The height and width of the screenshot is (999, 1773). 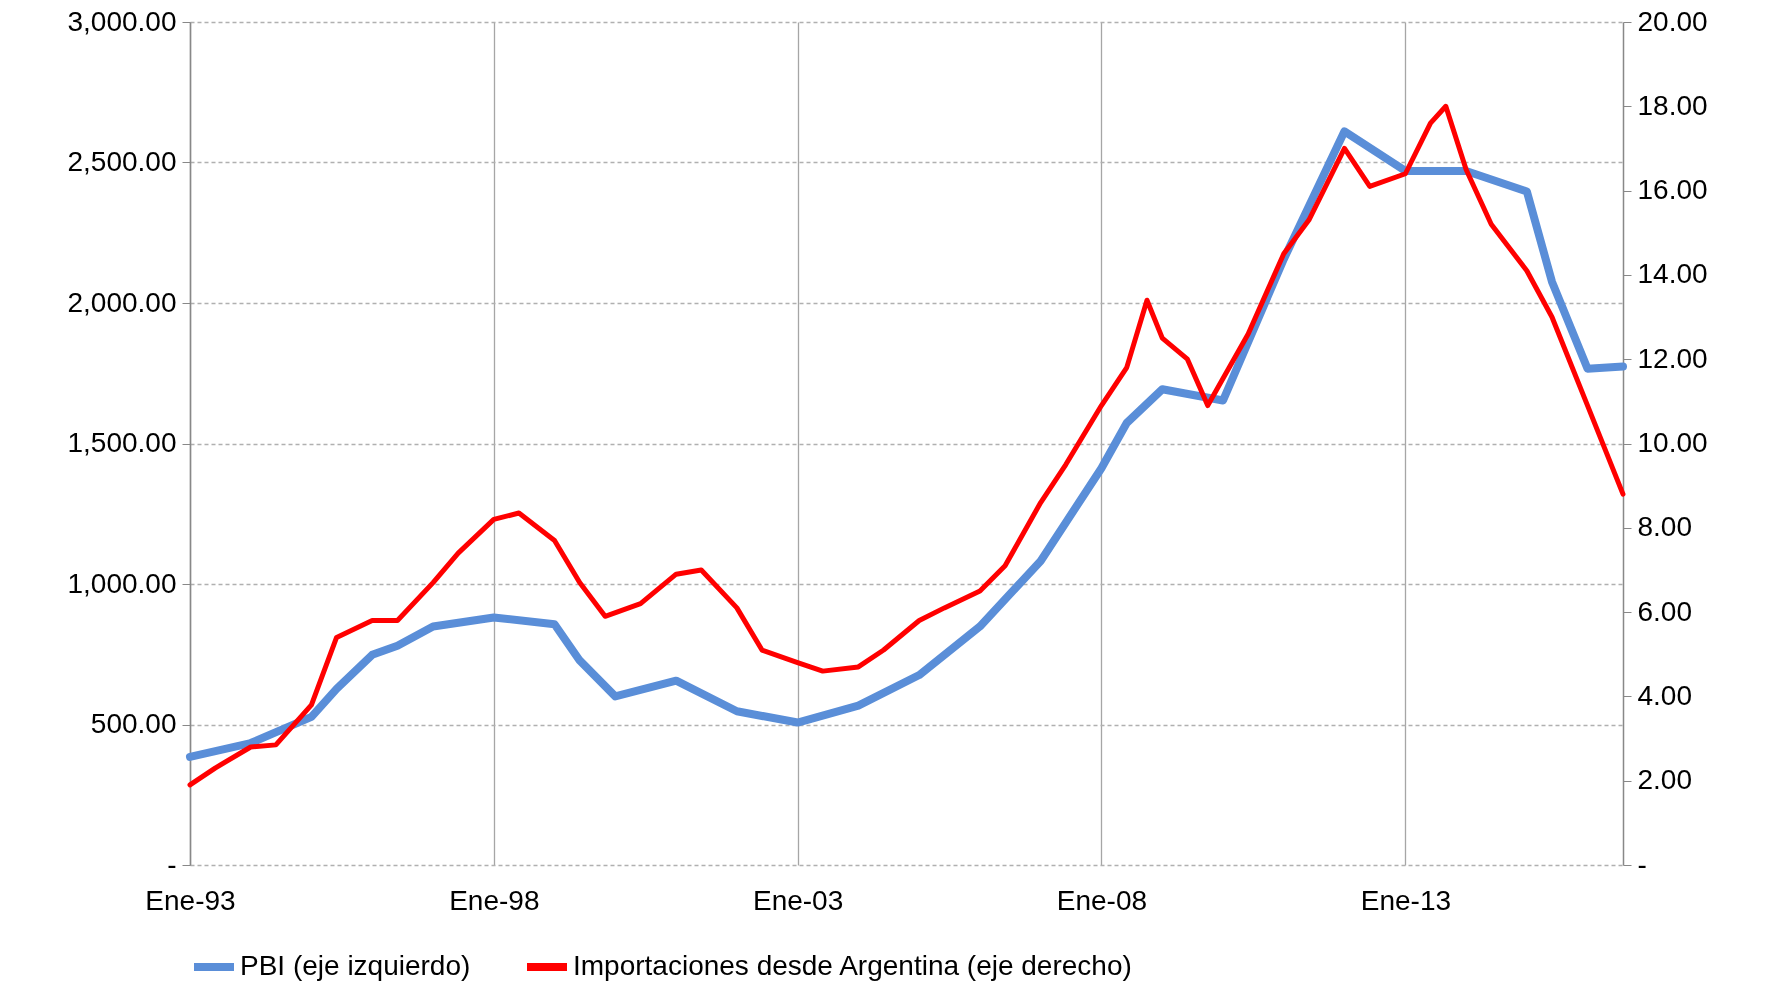 What do you see at coordinates (798, 900) in the screenshot?
I see `x-tick-label: Ene-03` at bounding box center [798, 900].